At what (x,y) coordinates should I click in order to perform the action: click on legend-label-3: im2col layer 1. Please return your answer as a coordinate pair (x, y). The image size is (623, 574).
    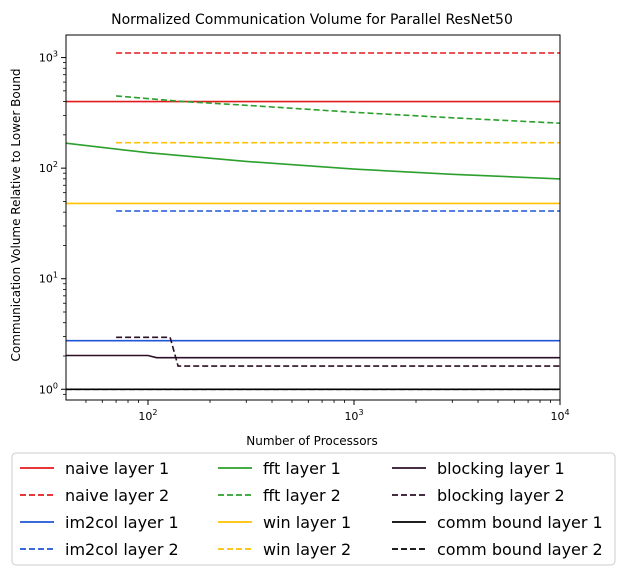
    Looking at the image, I should click on (122, 522).